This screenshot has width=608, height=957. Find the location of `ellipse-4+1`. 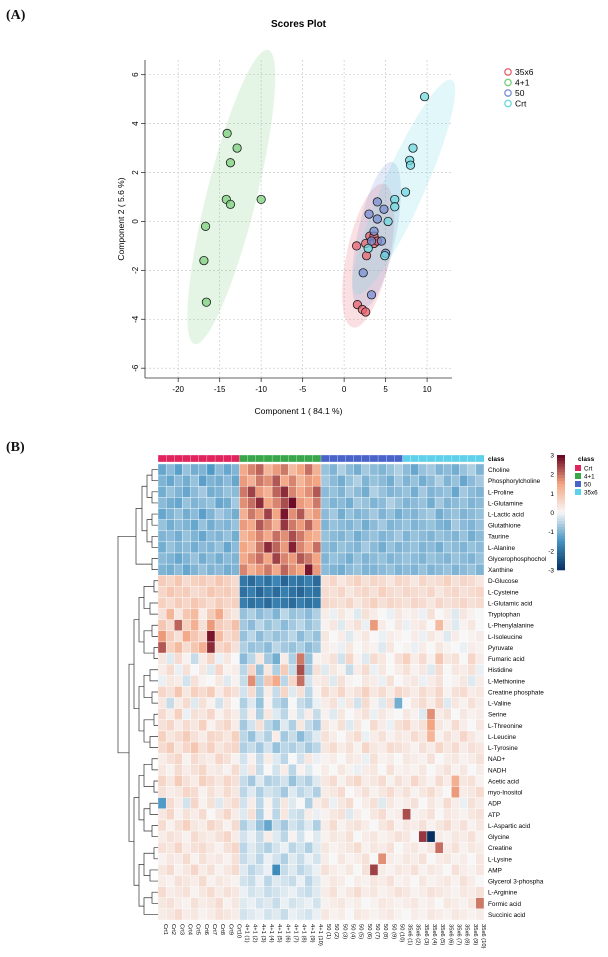

ellipse-4+1 is located at coordinates (231, 197).